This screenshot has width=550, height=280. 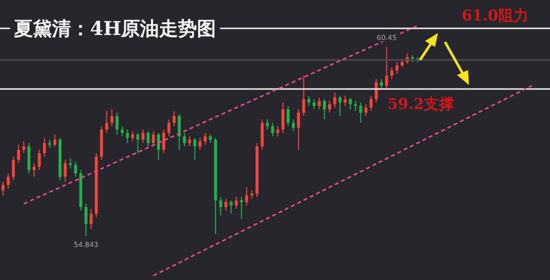 What do you see at coordinates (420, 104) in the screenshot?
I see `ref-line-label: 59.2支撑` at bounding box center [420, 104].